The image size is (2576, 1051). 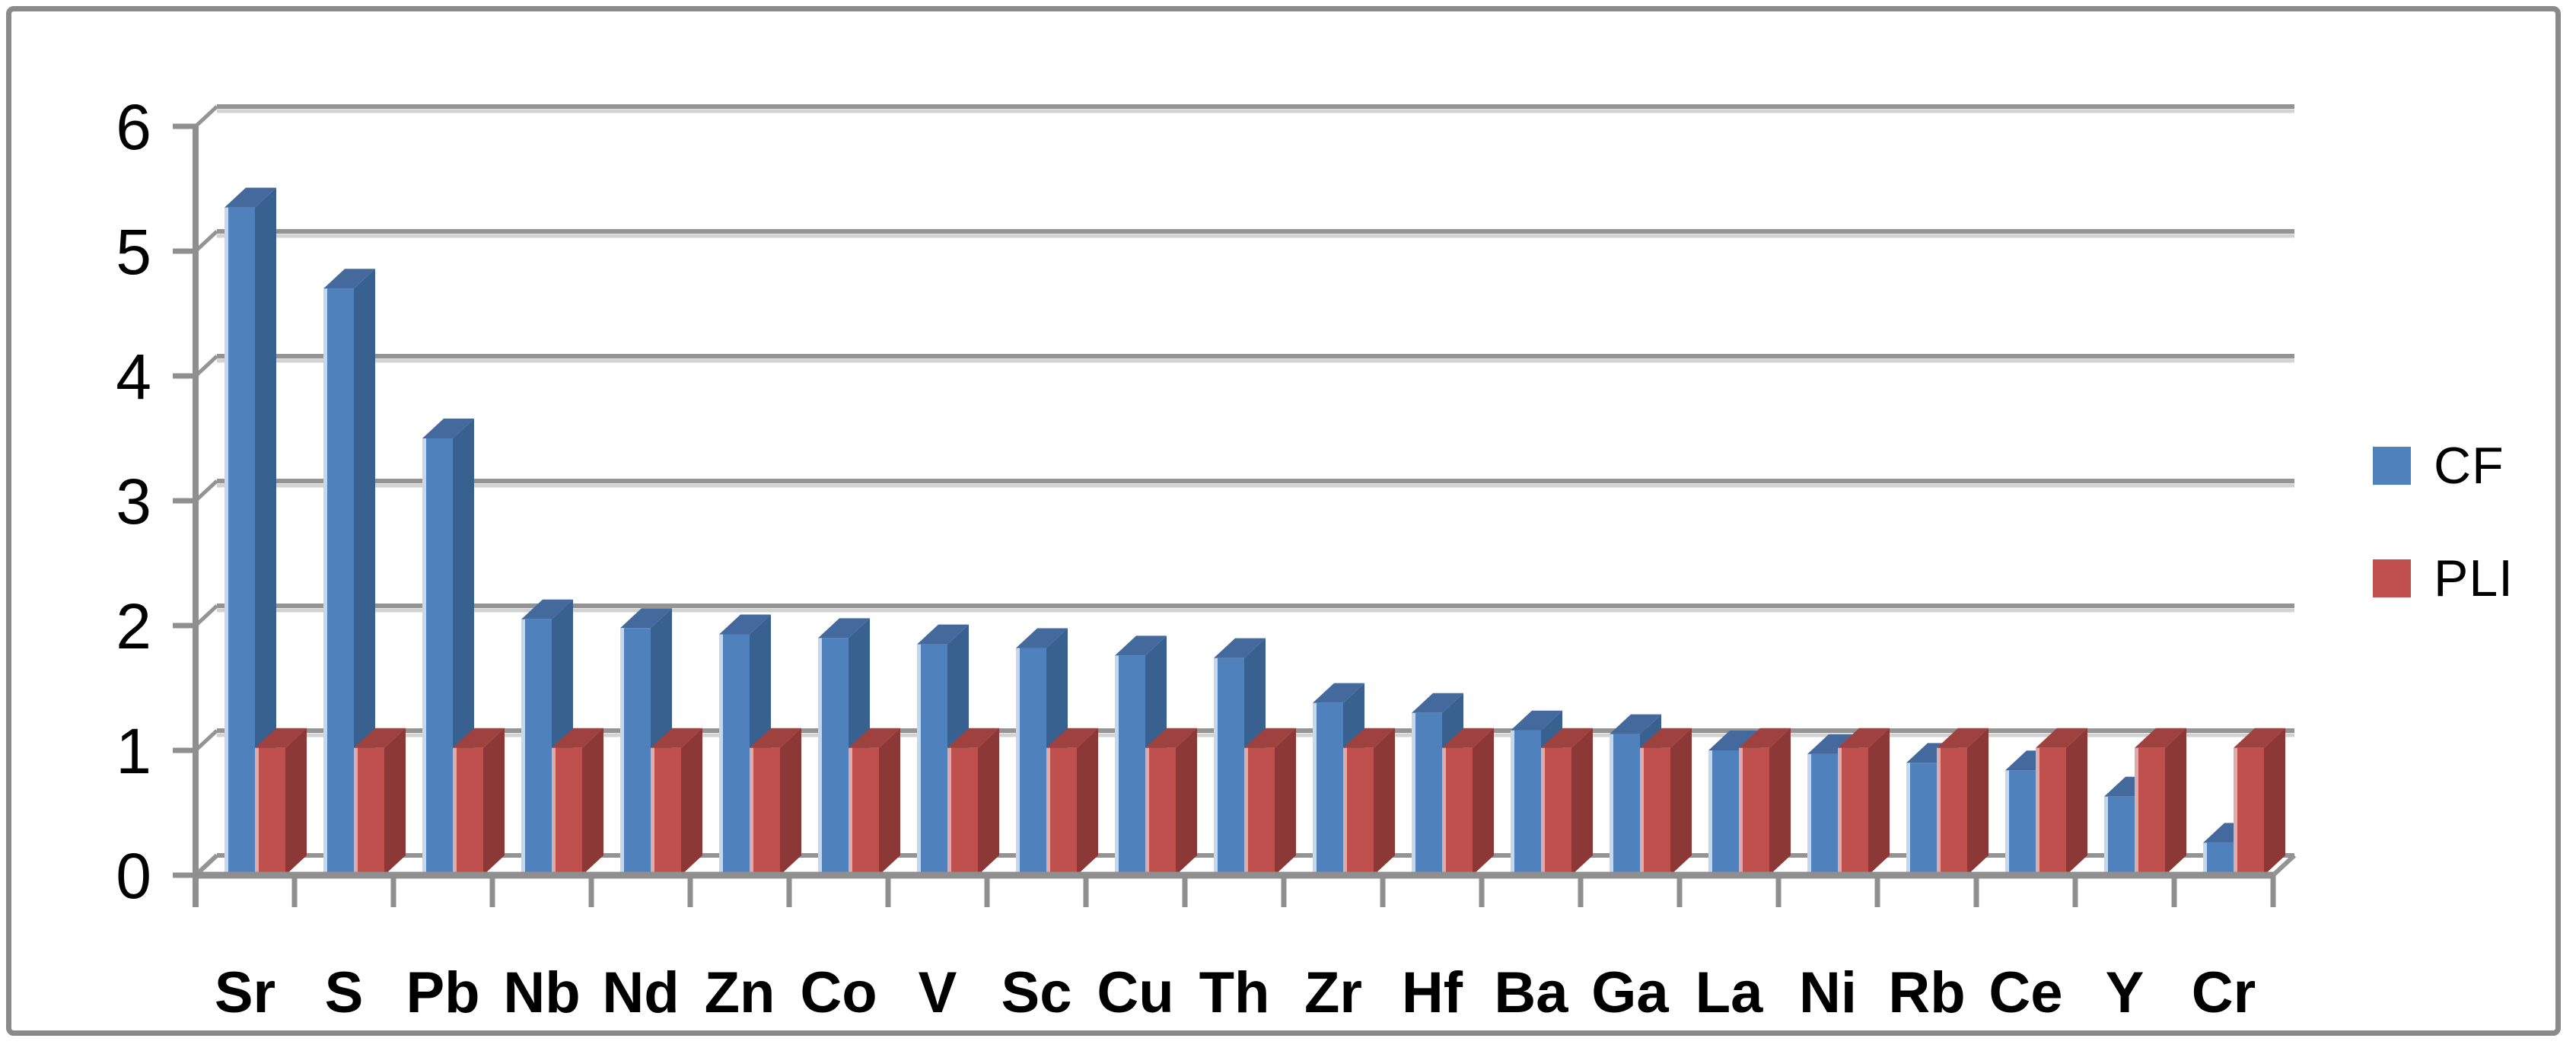 What do you see at coordinates (338, 581) in the screenshot?
I see `bar-cf-s` at bounding box center [338, 581].